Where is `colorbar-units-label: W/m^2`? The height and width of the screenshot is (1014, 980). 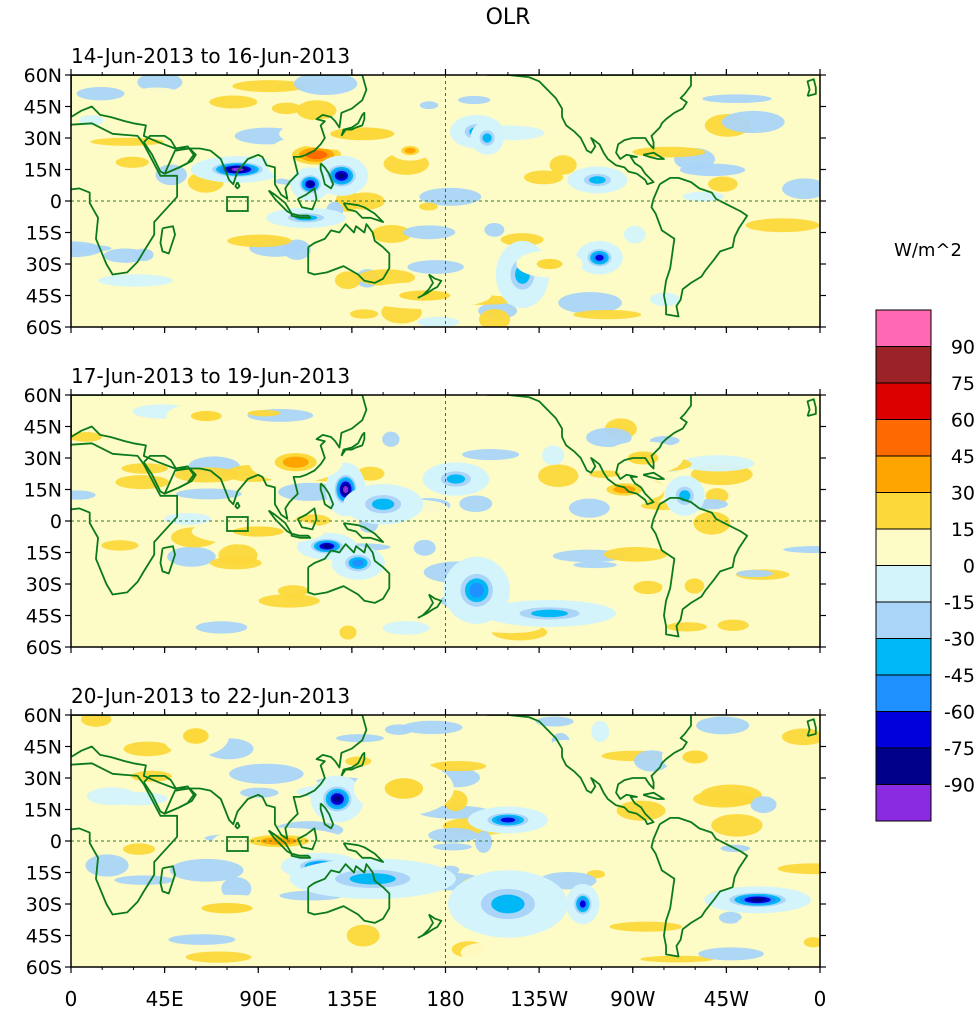
colorbar-units-label: W/m^2 is located at coordinates (928, 250).